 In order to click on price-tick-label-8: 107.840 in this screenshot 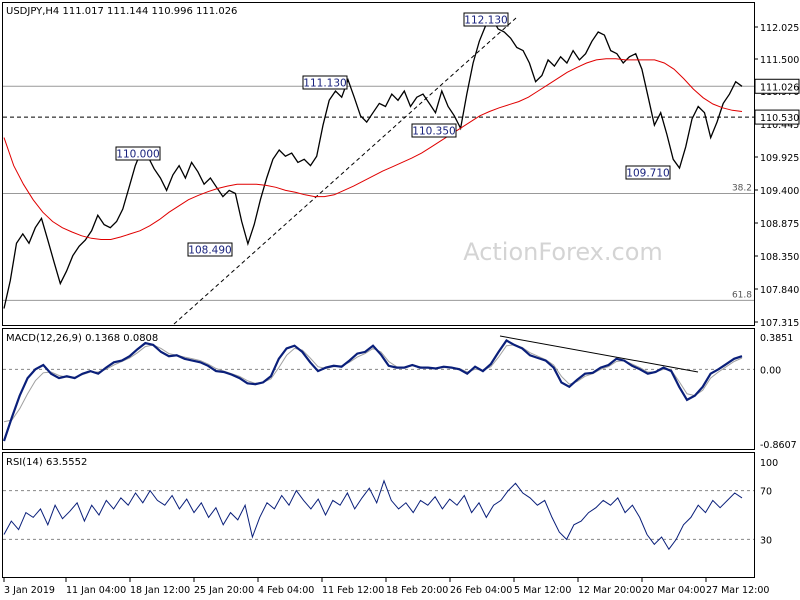, I will do `click(779, 290)`.